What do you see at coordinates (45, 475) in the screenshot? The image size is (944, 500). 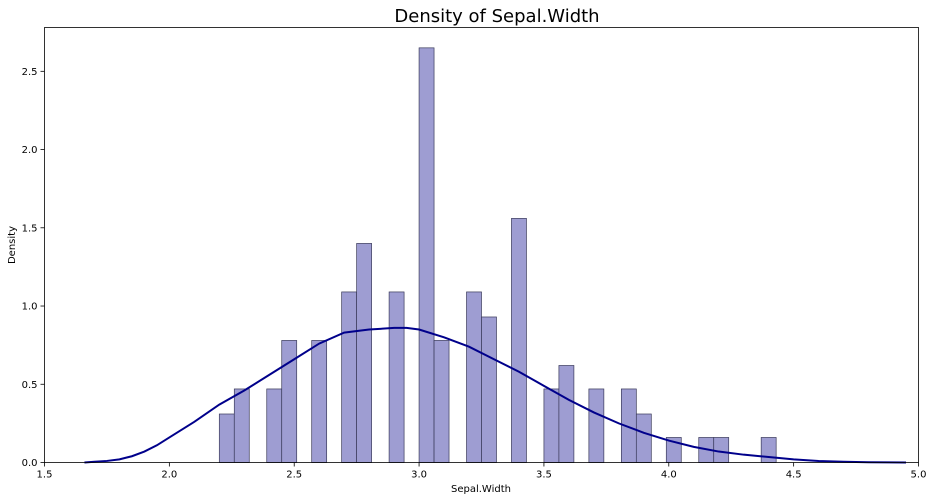 I see `x-tick-label: 1.5` at bounding box center [45, 475].